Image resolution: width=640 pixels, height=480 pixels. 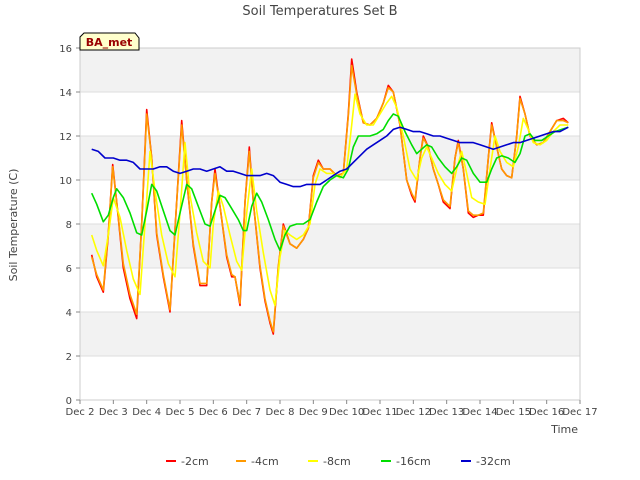 I want to click on x-tick-label: Dec 16, so click(x=546, y=412).